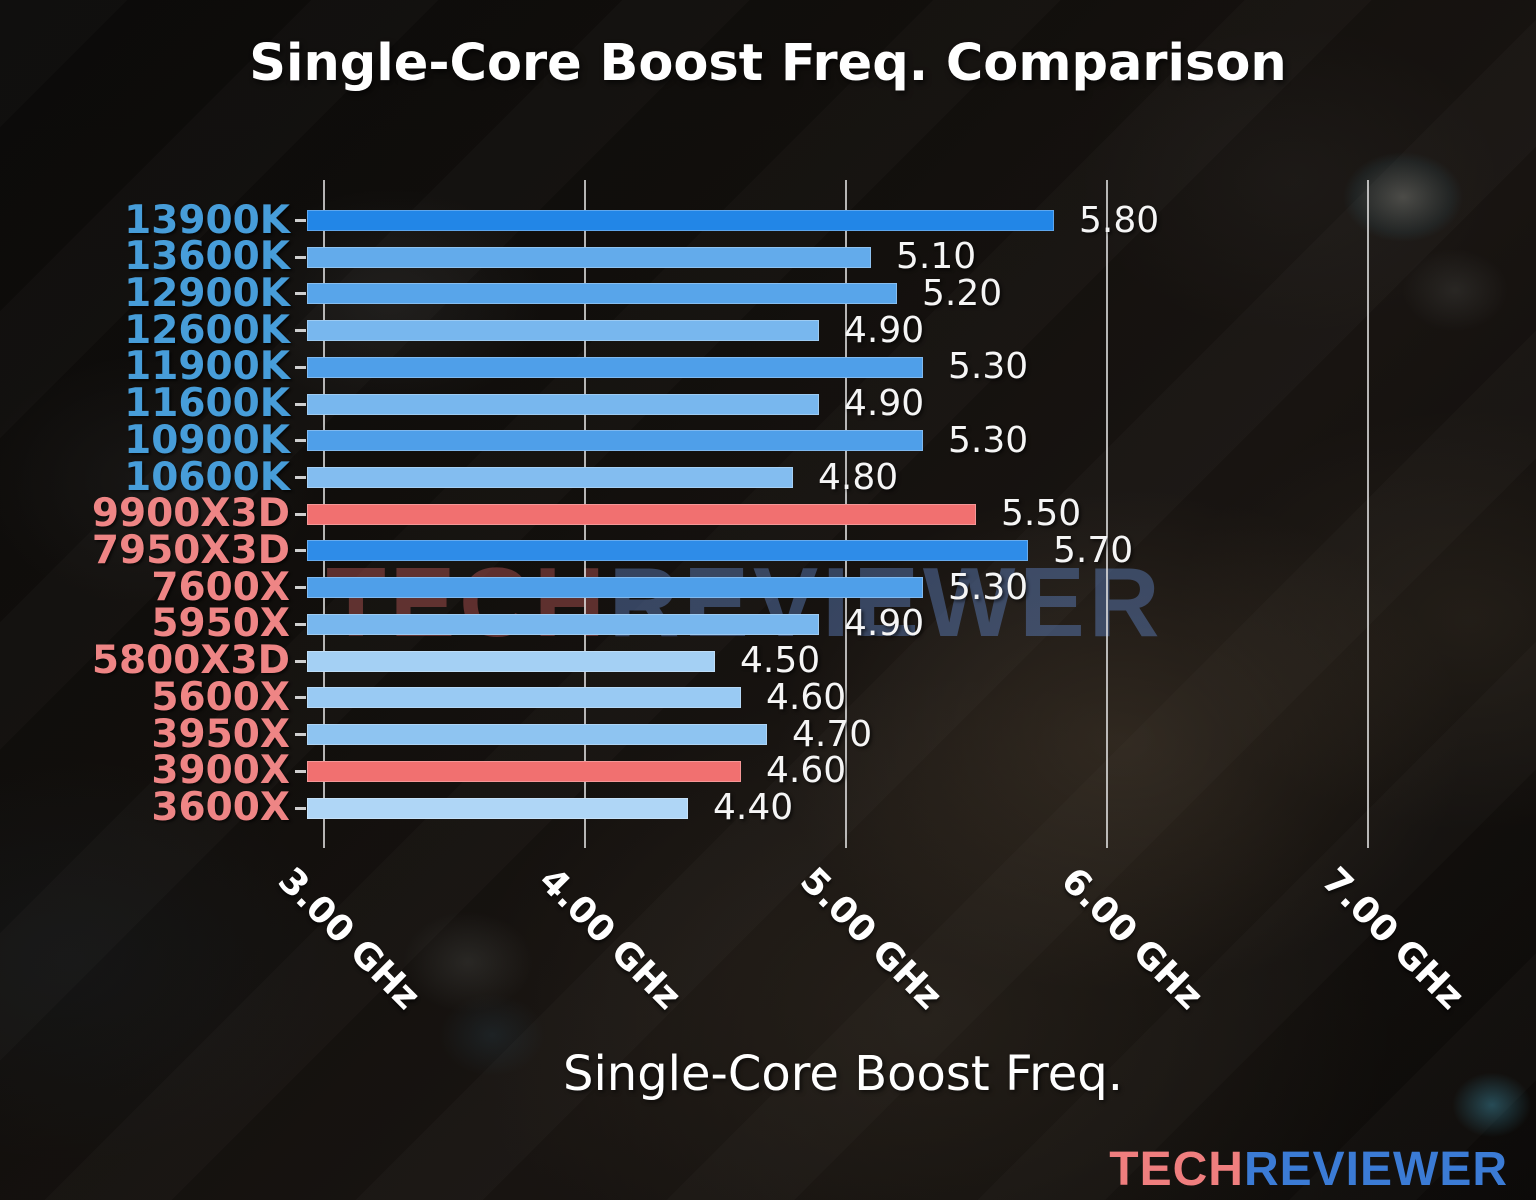 The width and height of the screenshot is (1536, 1200). What do you see at coordinates (190, 661) in the screenshot?
I see `cpu-label: 5800X3D` at bounding box center [190, 661].